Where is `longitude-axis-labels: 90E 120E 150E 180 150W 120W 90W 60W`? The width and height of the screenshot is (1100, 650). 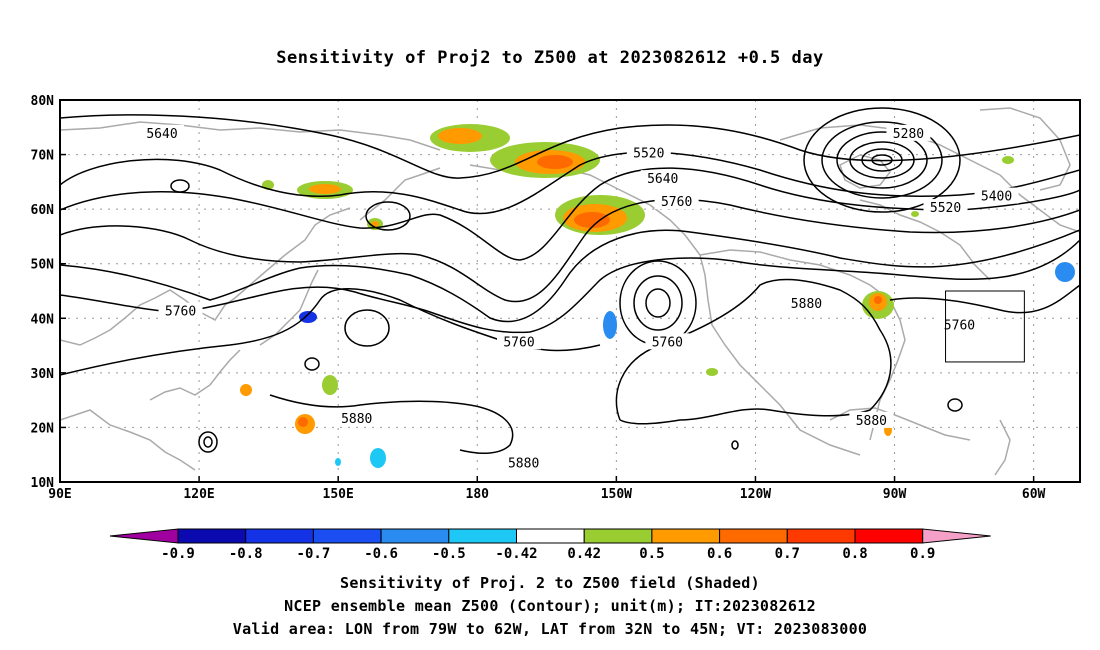 longitude-axis-labels: 90E 120E 150E 180 150W 120W 90W 60W is located at coordinates (546, 494).